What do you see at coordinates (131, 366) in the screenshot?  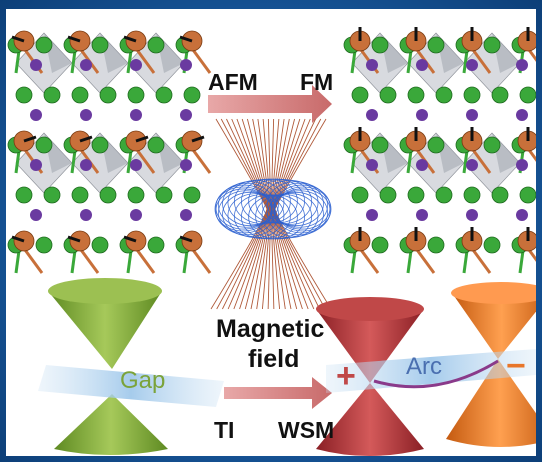 I see `ti-dirac-cone` at bounding box center [131, 366].